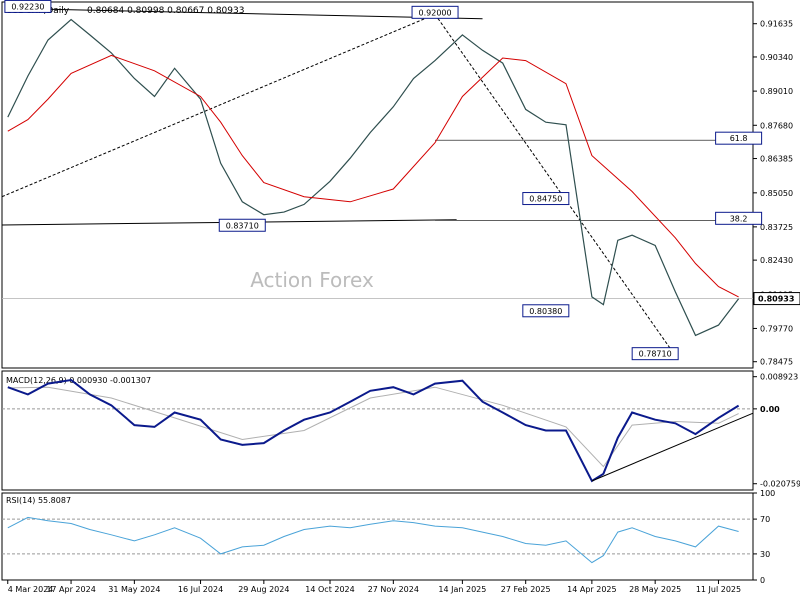 This screenshot has width=800, height=604. I want to click on price-annotation-label: 61.8, so click(739, 138).